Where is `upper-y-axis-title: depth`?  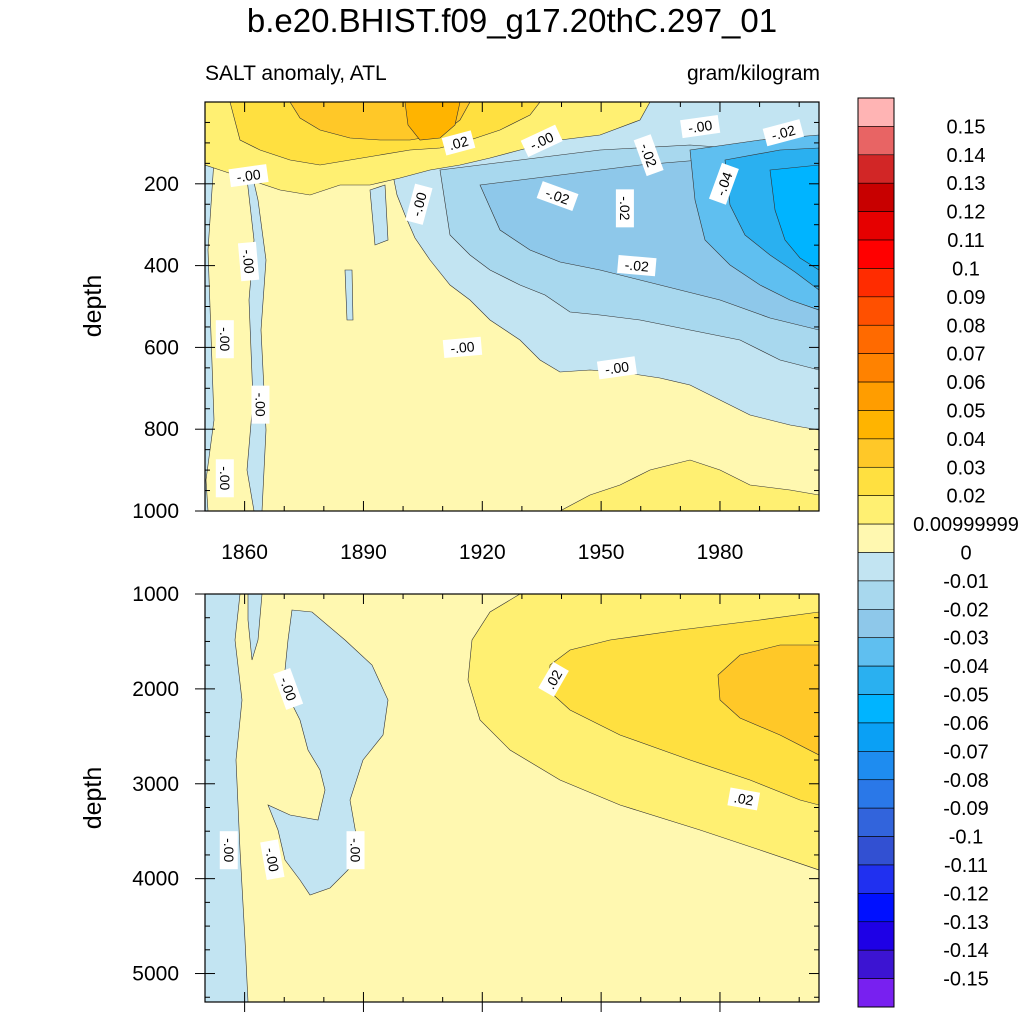 upper-y-axis-title: depth is located at coordinates (93, 306).